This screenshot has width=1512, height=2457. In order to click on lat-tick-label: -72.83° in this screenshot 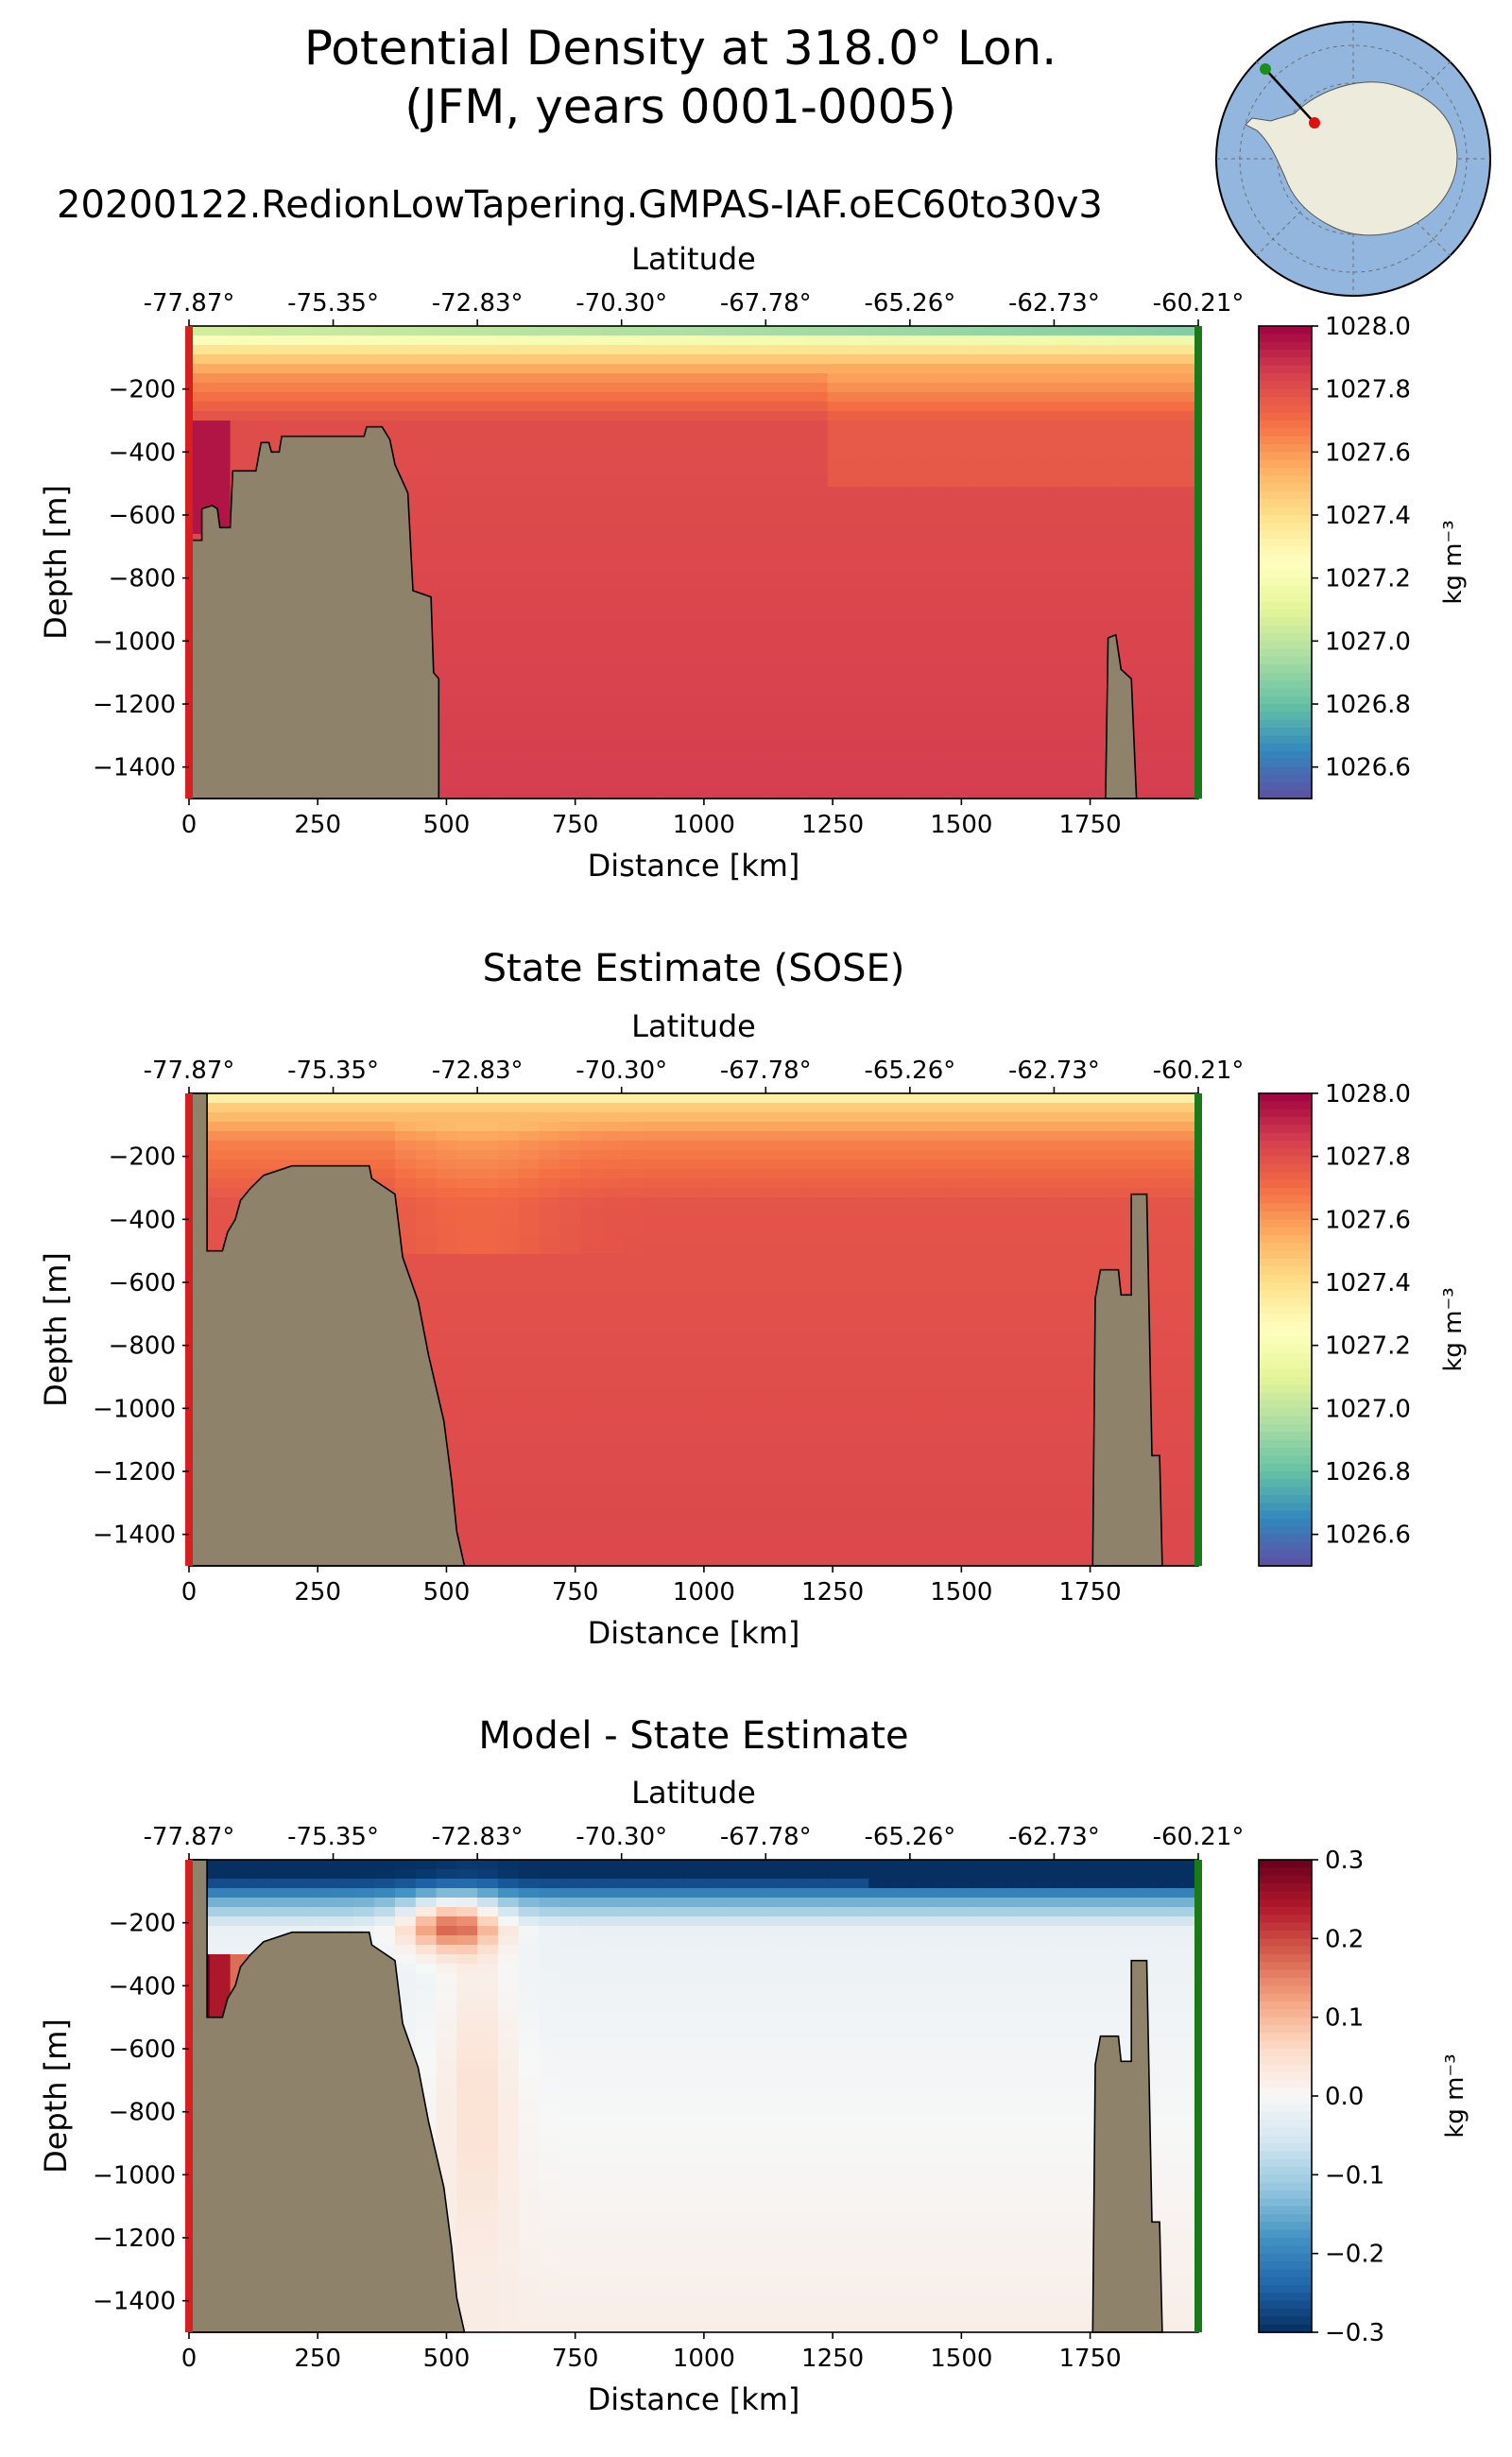, I will do `click(478, 303)`.